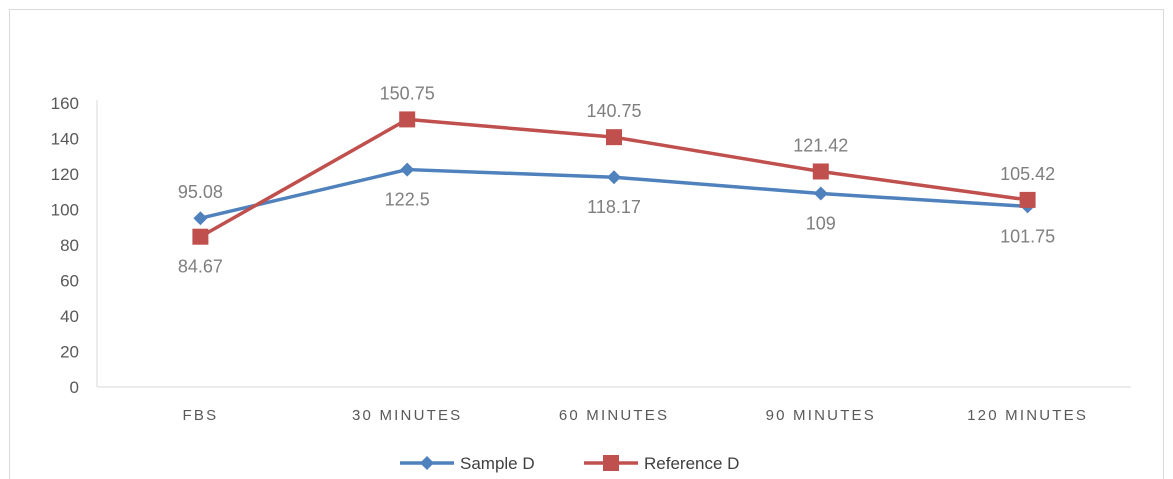  What do you see at coordinates (65, 103) in the screenshot?
I see `y-tick-label: 160` at bounding box center [65, 103].